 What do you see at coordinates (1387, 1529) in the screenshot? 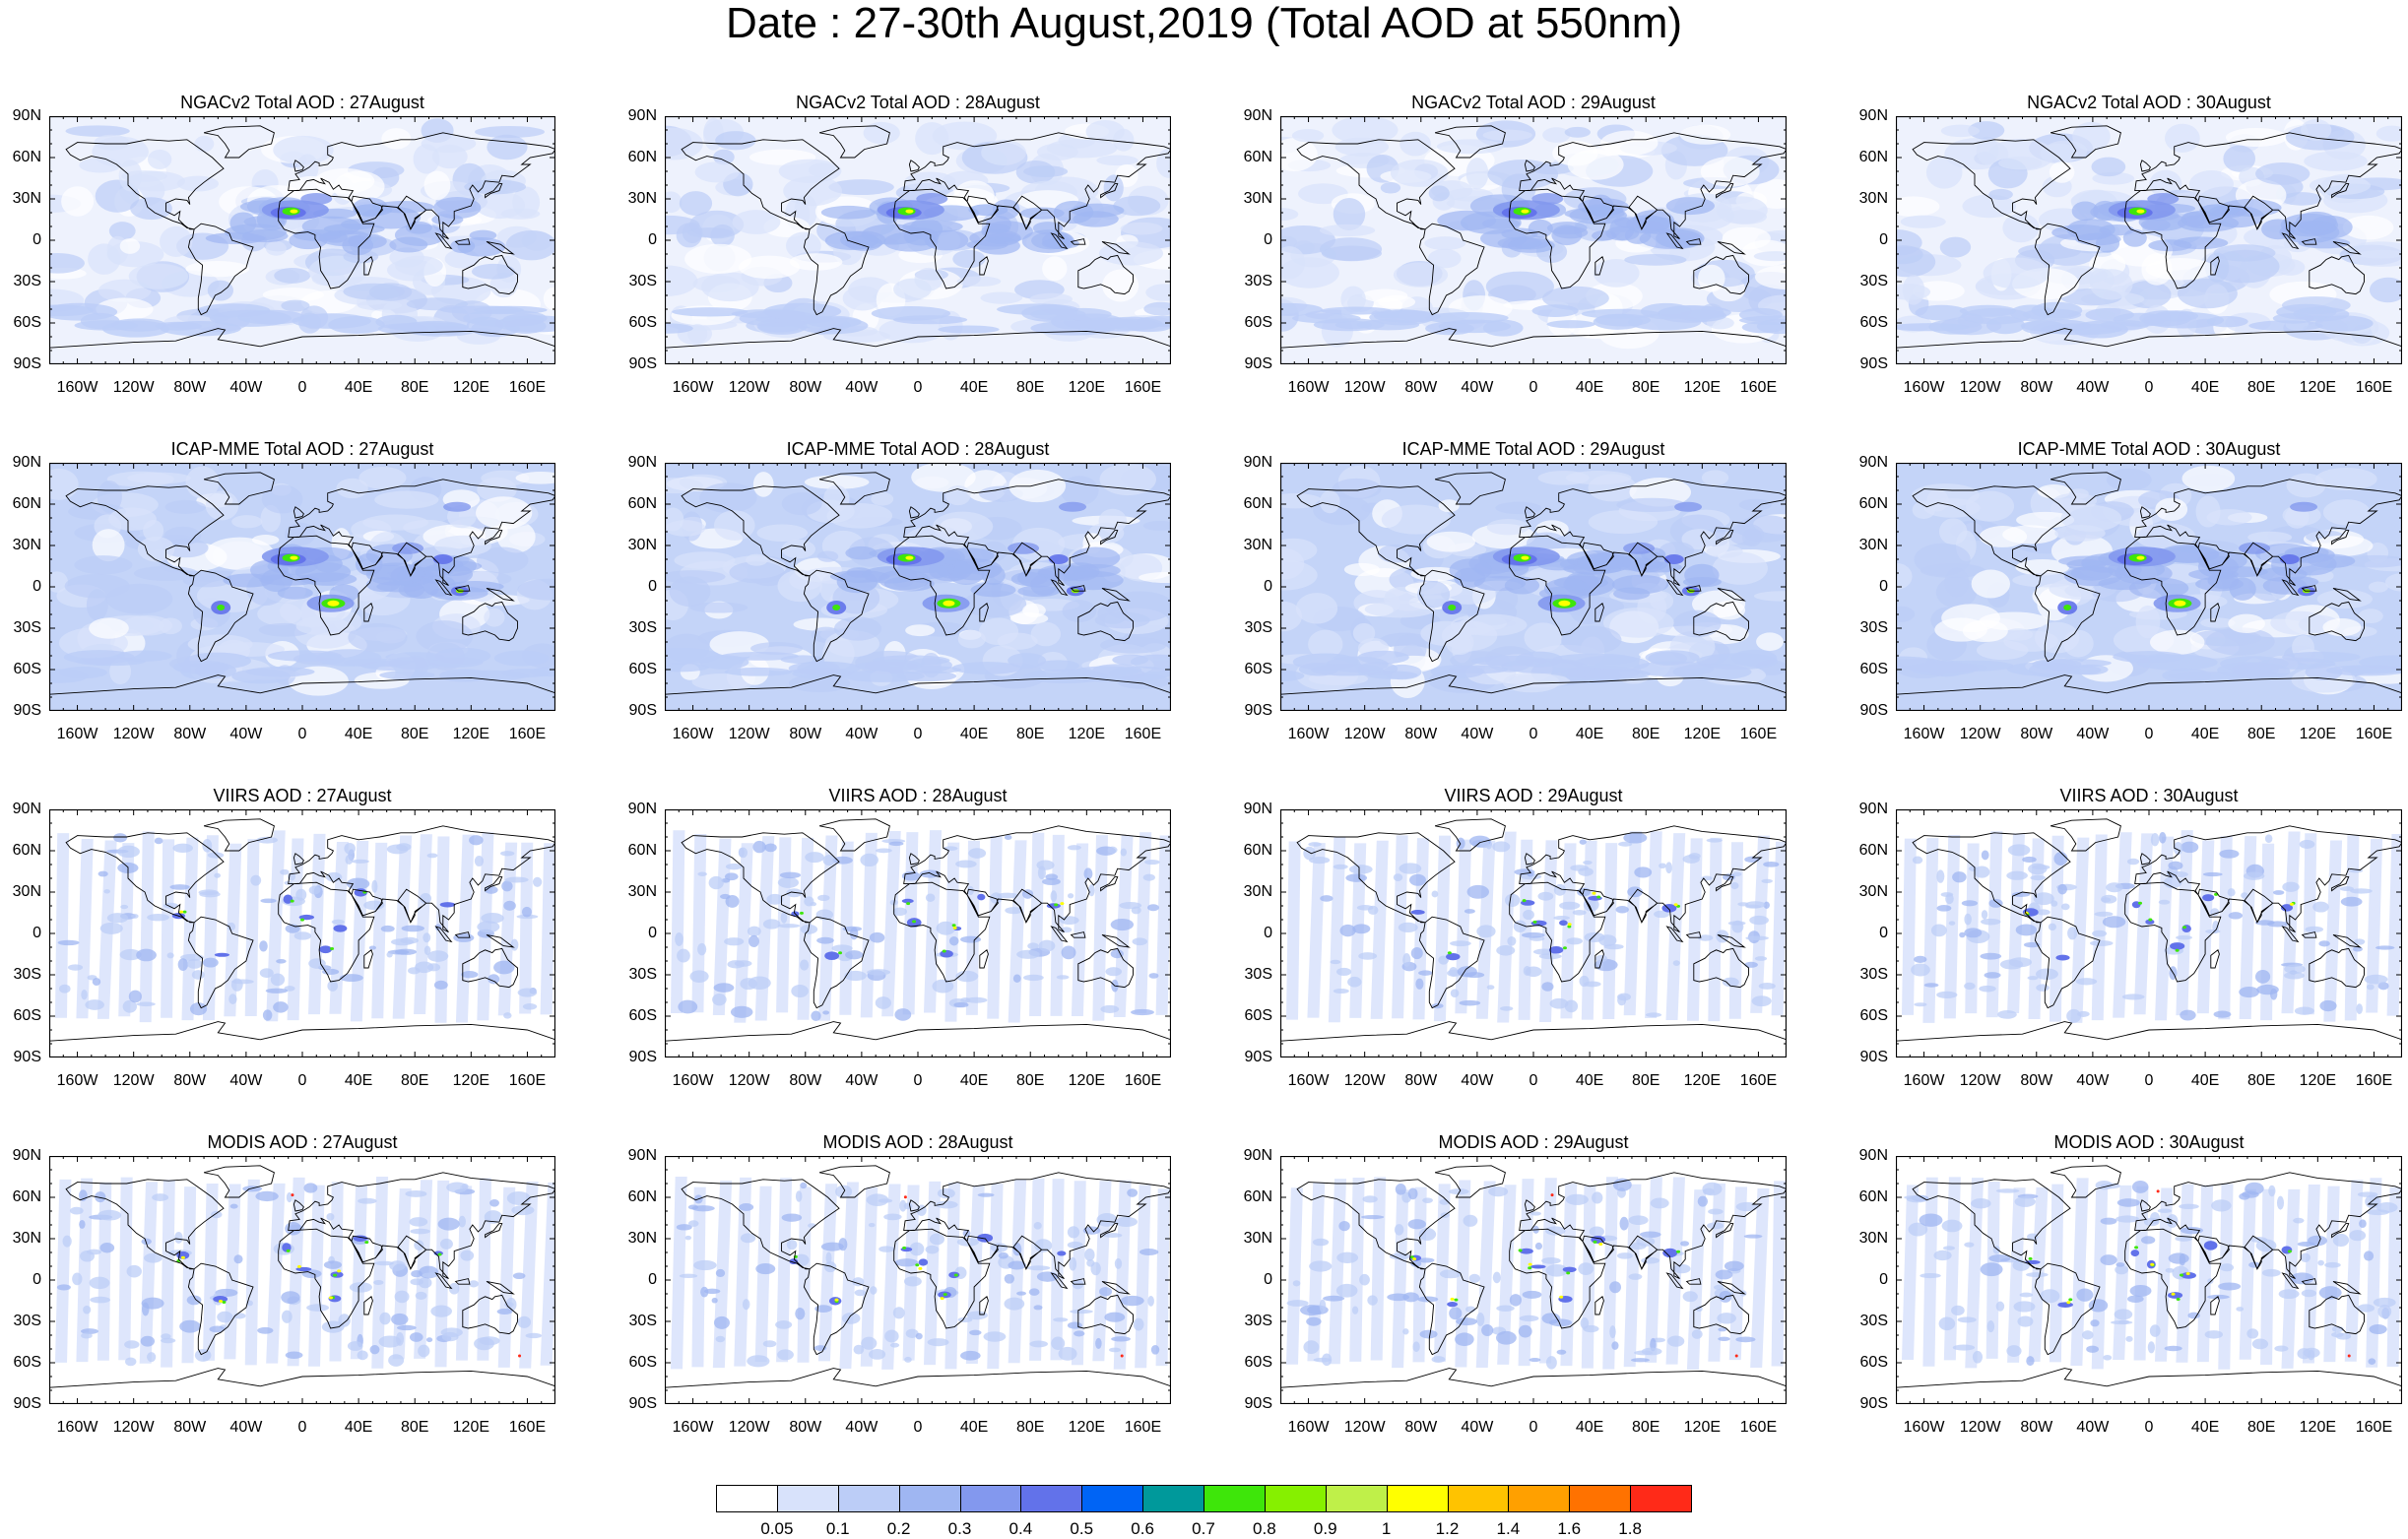
I see `colorbar-label: 1` at bounding box center [1387, 1529].